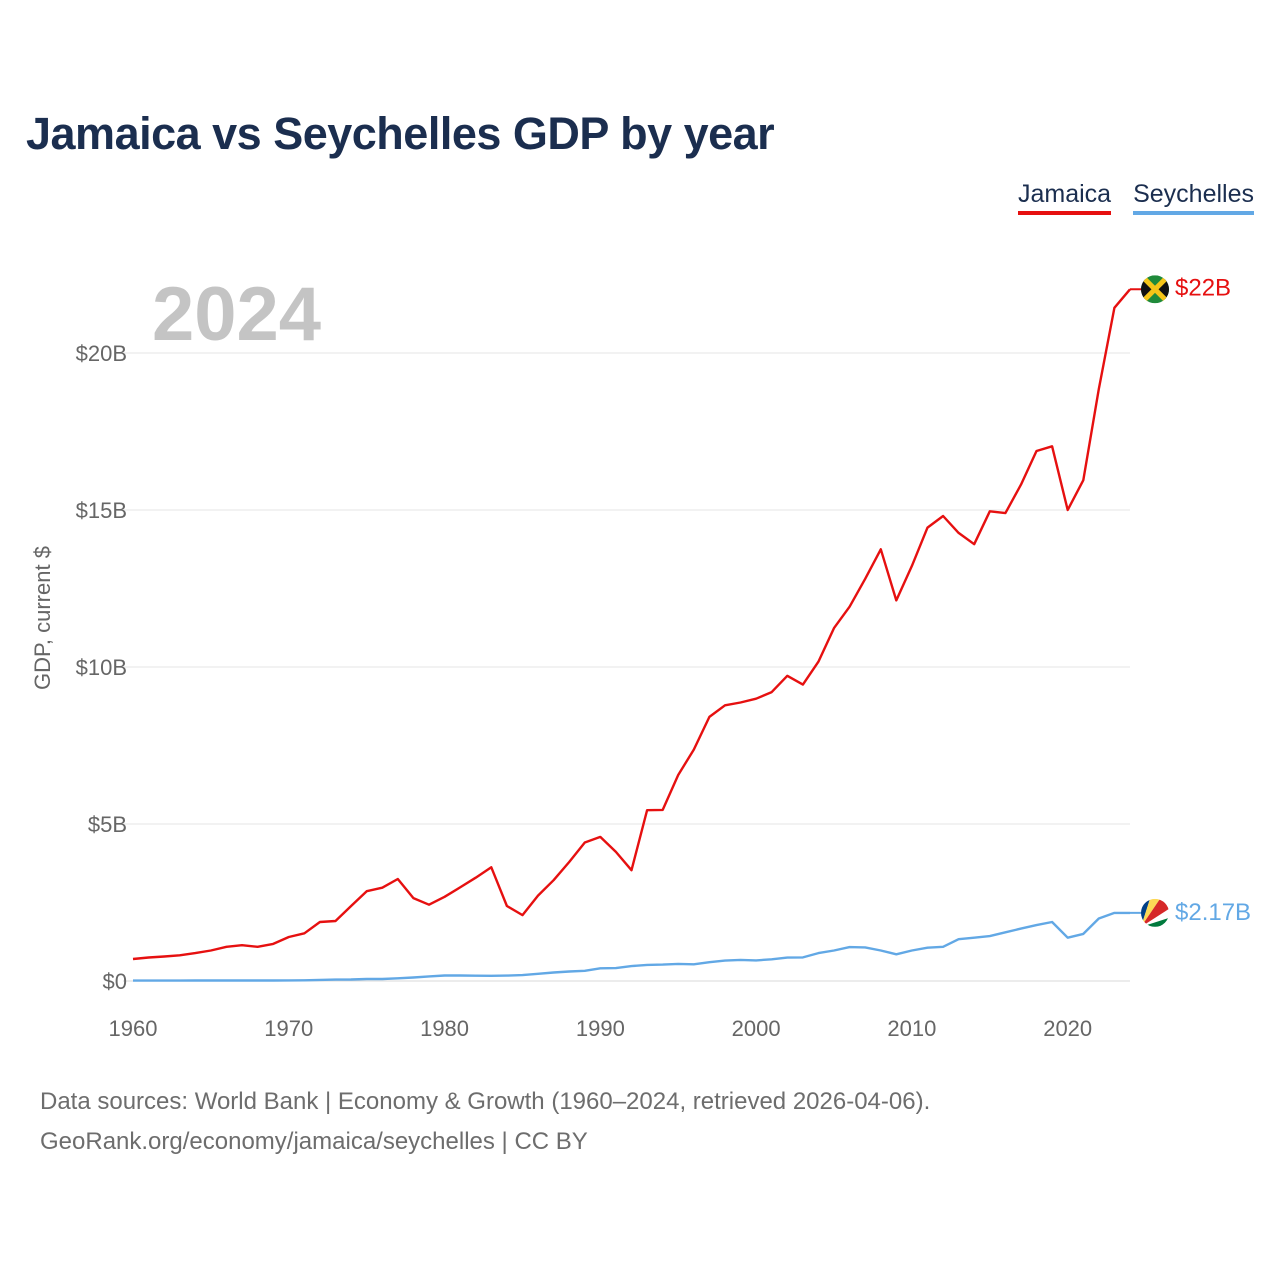 This screenshot has width=1280, height=1280. I want to click on seychelles-flag-icon, so click(1155, 912).